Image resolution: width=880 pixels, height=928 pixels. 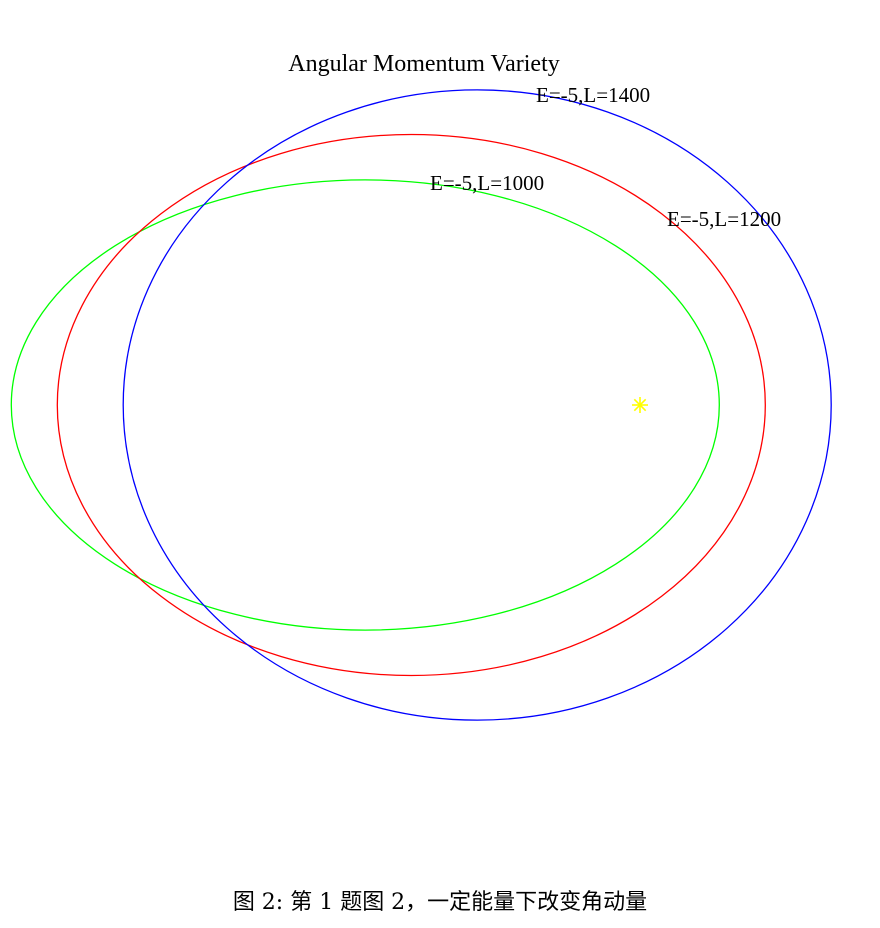 What do you see at coordinates (593, 95) in the screenshot?
I see `orbit-label-l1400: E=-5,L=1400` at bounding box center [593, 95].